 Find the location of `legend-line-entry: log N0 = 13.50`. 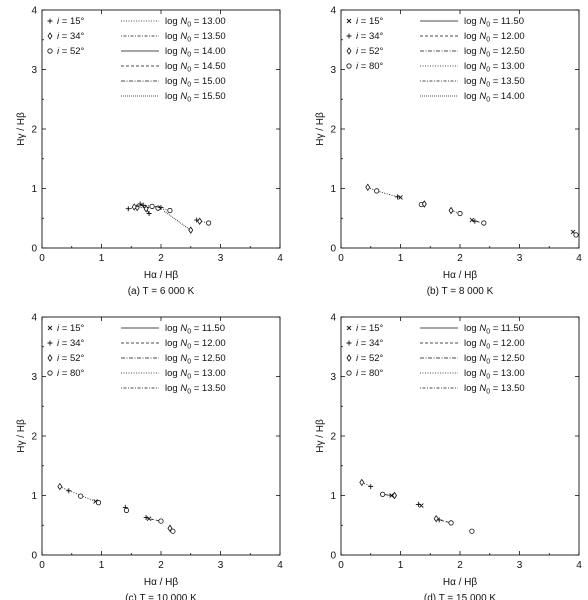

legend-line-entry: log N0 = 13.50 is located at coordinates (173, 37).